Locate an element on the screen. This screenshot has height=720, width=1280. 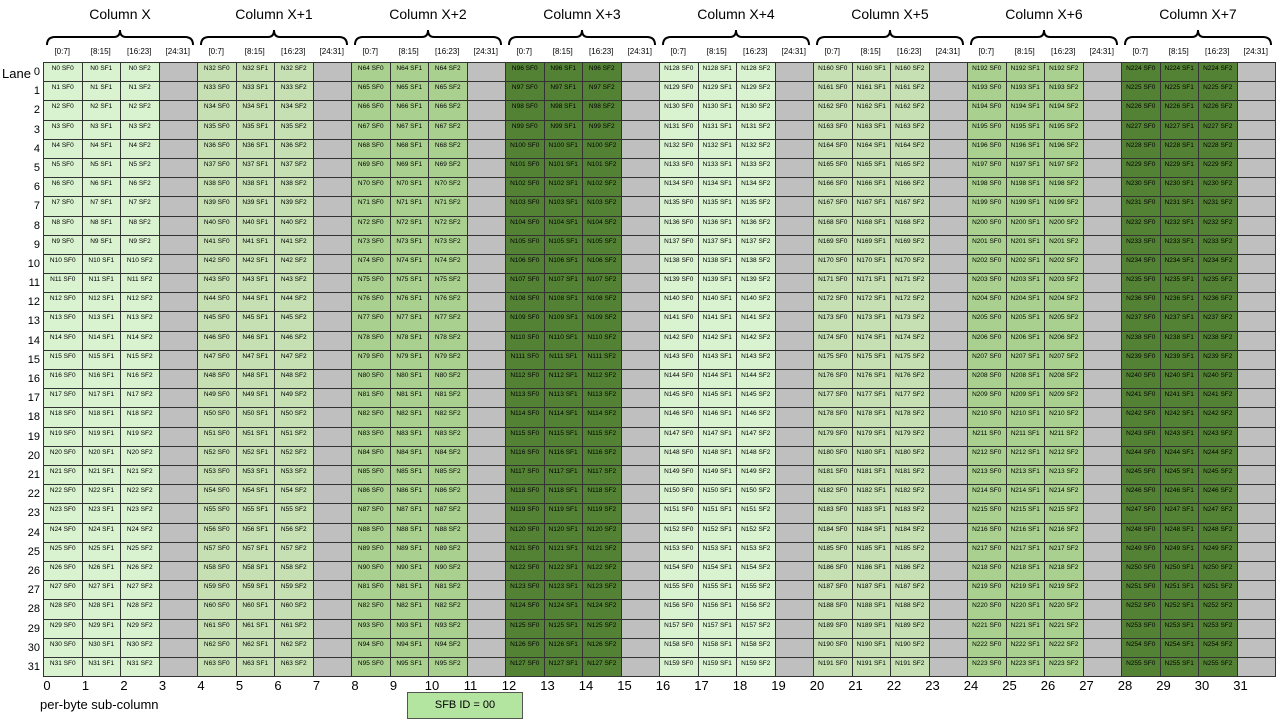
sf-cell: N175 SF1 is located at coordinates (871, 360).